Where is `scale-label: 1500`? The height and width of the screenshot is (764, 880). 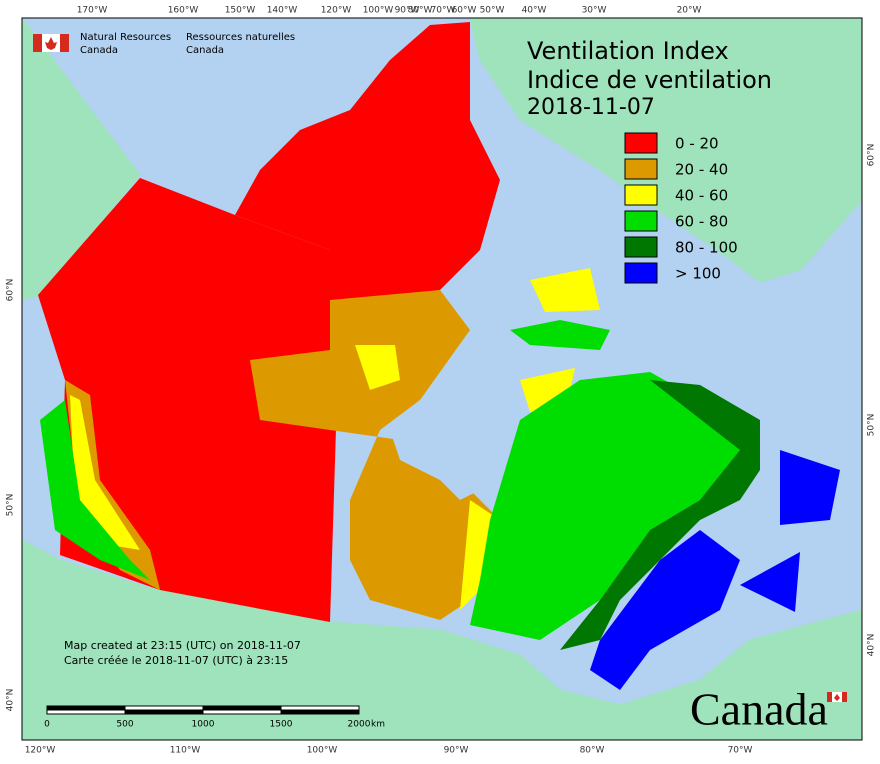 scale-label: 1500 is located at coordinates (281, 725).